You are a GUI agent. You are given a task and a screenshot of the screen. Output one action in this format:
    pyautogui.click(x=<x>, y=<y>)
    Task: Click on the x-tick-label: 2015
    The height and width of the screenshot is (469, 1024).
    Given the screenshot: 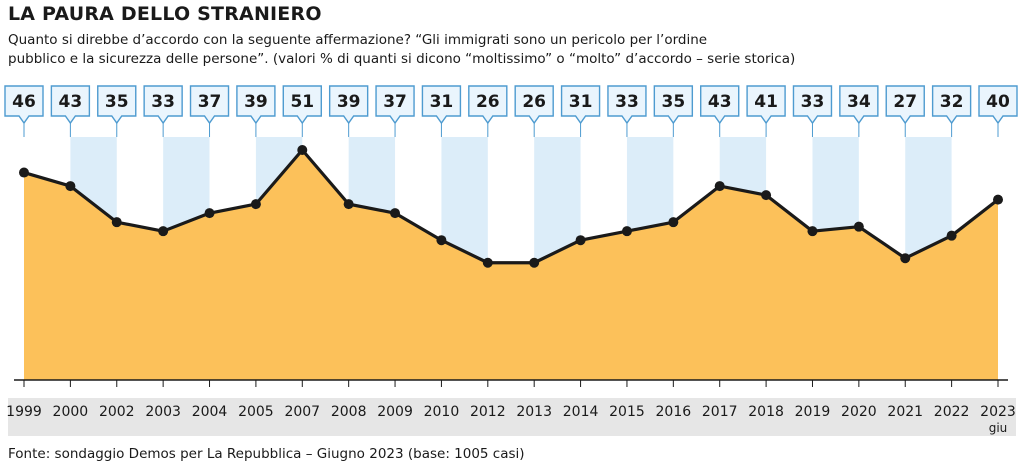 What is the action you would take?
    pyautogui.click(x=627, y=412)
    